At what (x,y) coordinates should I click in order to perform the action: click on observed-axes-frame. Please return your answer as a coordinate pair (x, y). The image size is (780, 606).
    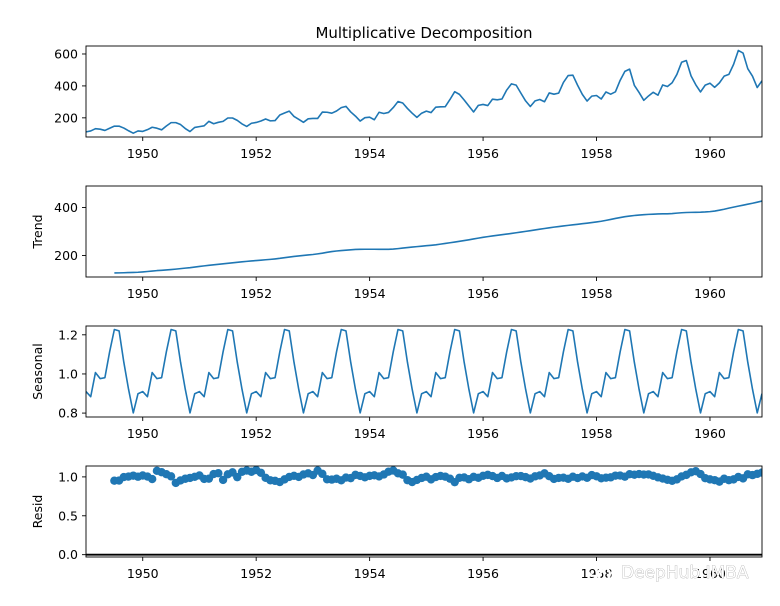
    Looking at the image, I should click on (424, 91).